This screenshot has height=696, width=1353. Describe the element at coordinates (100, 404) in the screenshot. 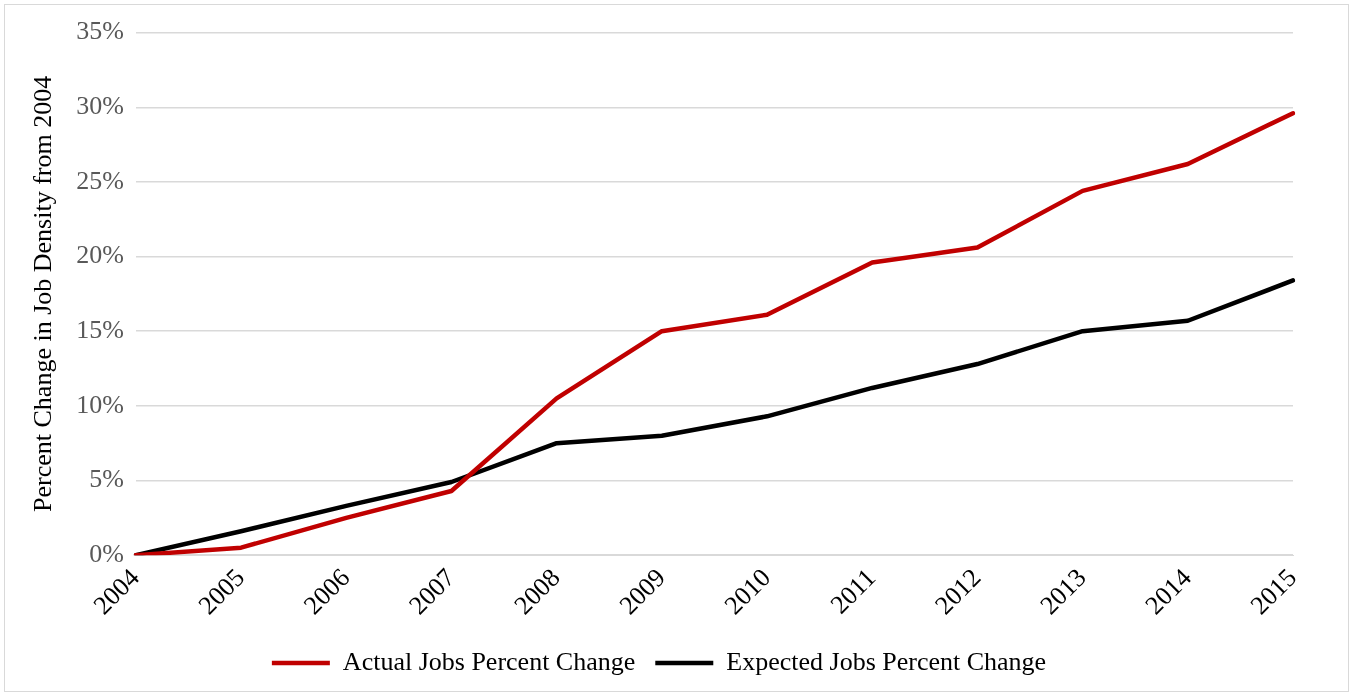

I see `y-tick-label: 10%` at that location.